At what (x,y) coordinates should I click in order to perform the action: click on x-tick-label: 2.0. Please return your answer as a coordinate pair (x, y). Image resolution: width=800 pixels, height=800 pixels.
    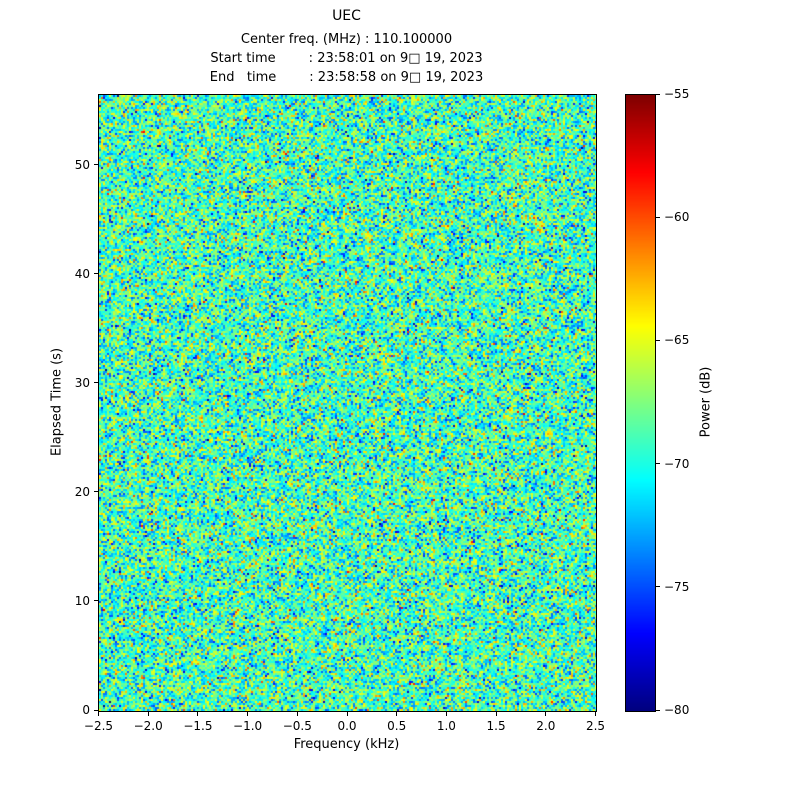
    Looking at the image, I should click on (546, 726).